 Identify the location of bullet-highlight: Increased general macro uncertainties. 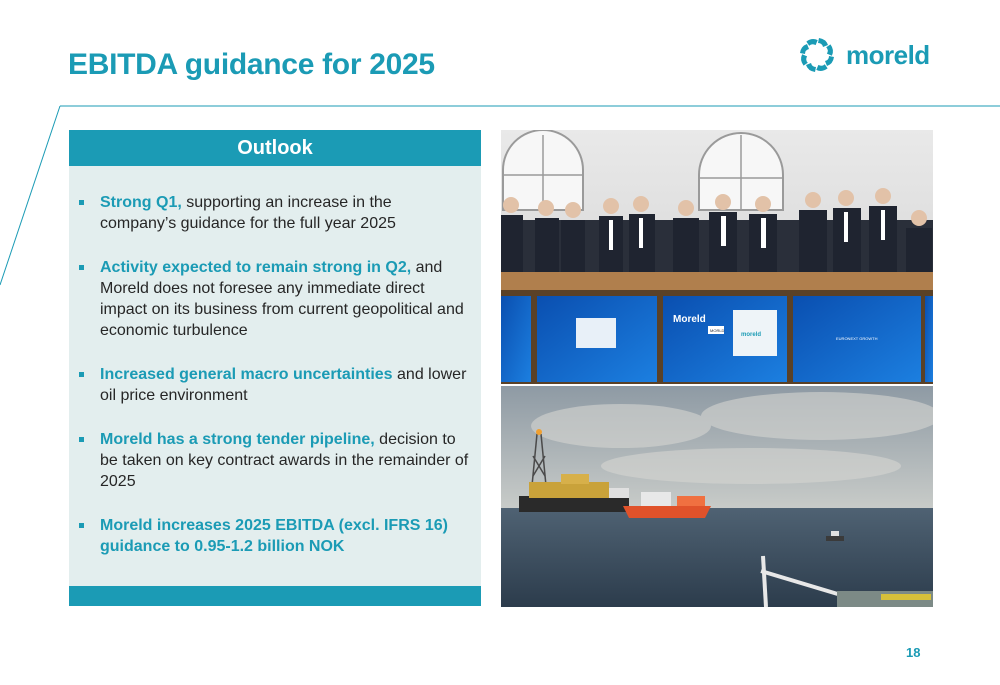
(246, 374).